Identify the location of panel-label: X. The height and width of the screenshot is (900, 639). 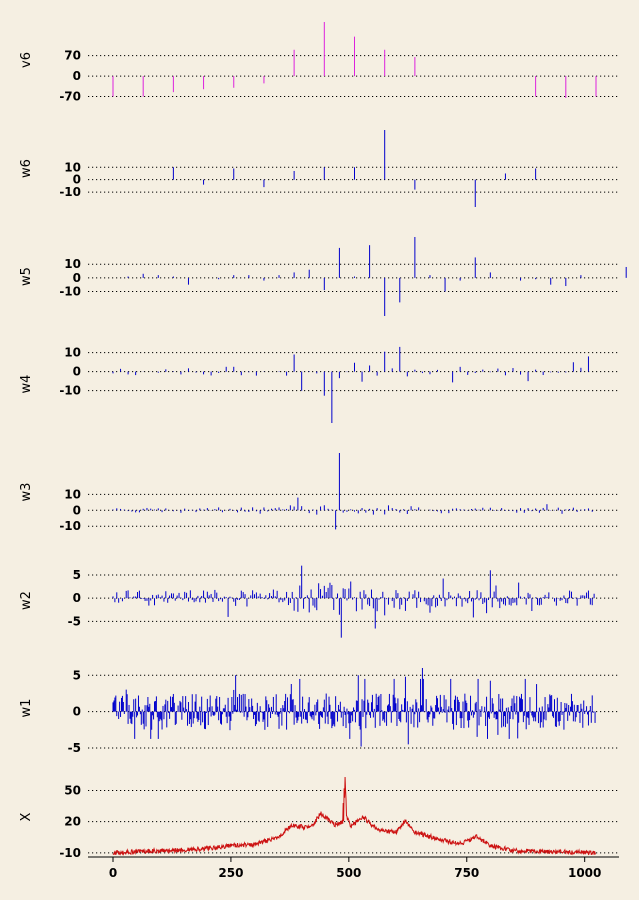
(26, 816).